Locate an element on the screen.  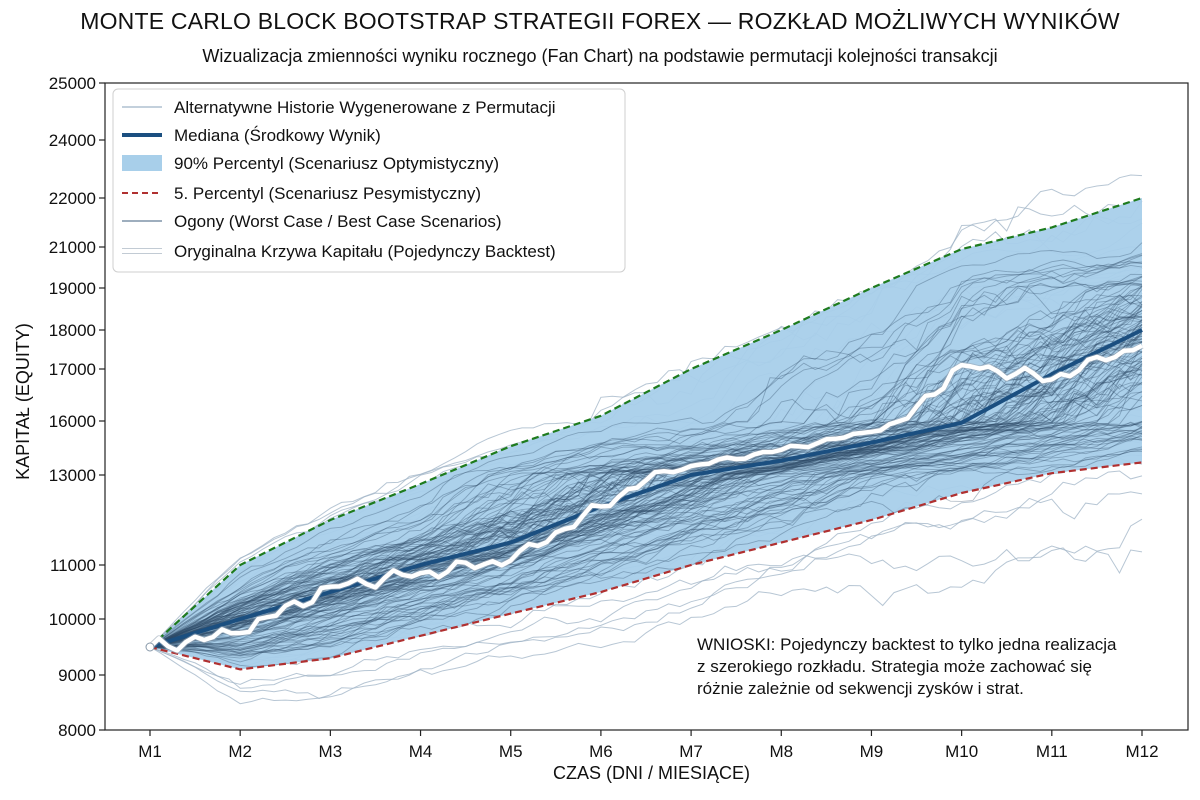
x-tick-label: M4 is located at coordinates (421, 751).